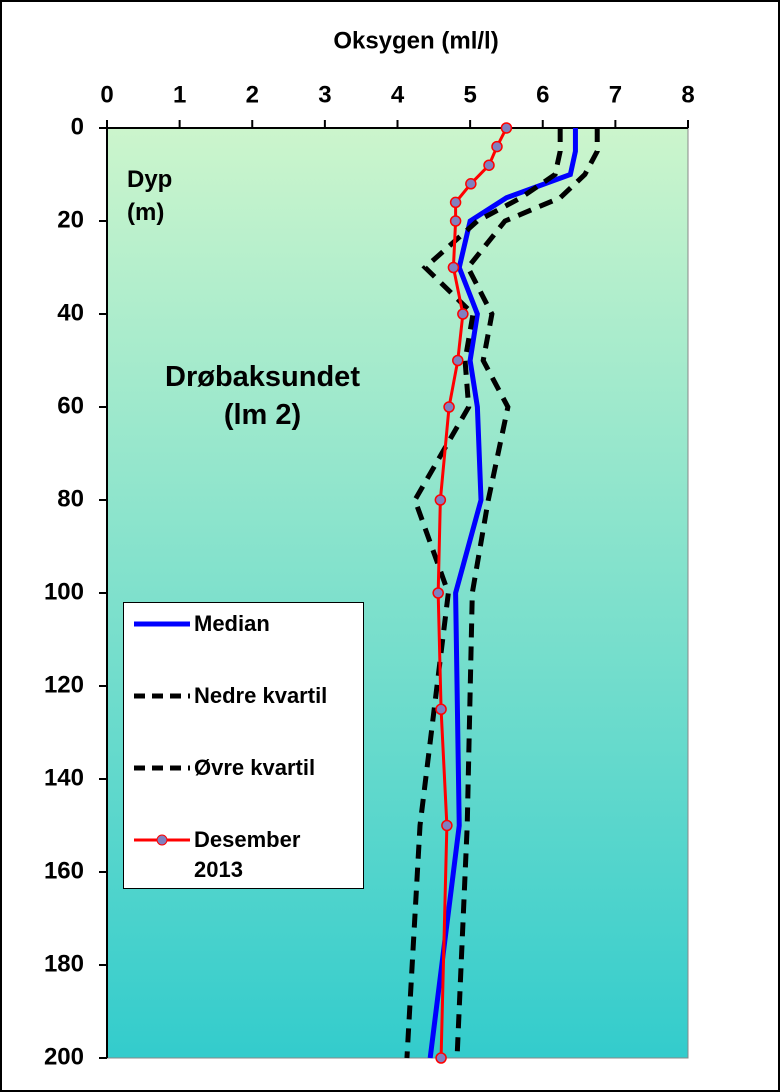 Image resolution: width=780 pixels, height=1092 pixels. Describe the element at coordinates (398, 94) in the screenshot. I see `x-tick-label: 4` at that location.